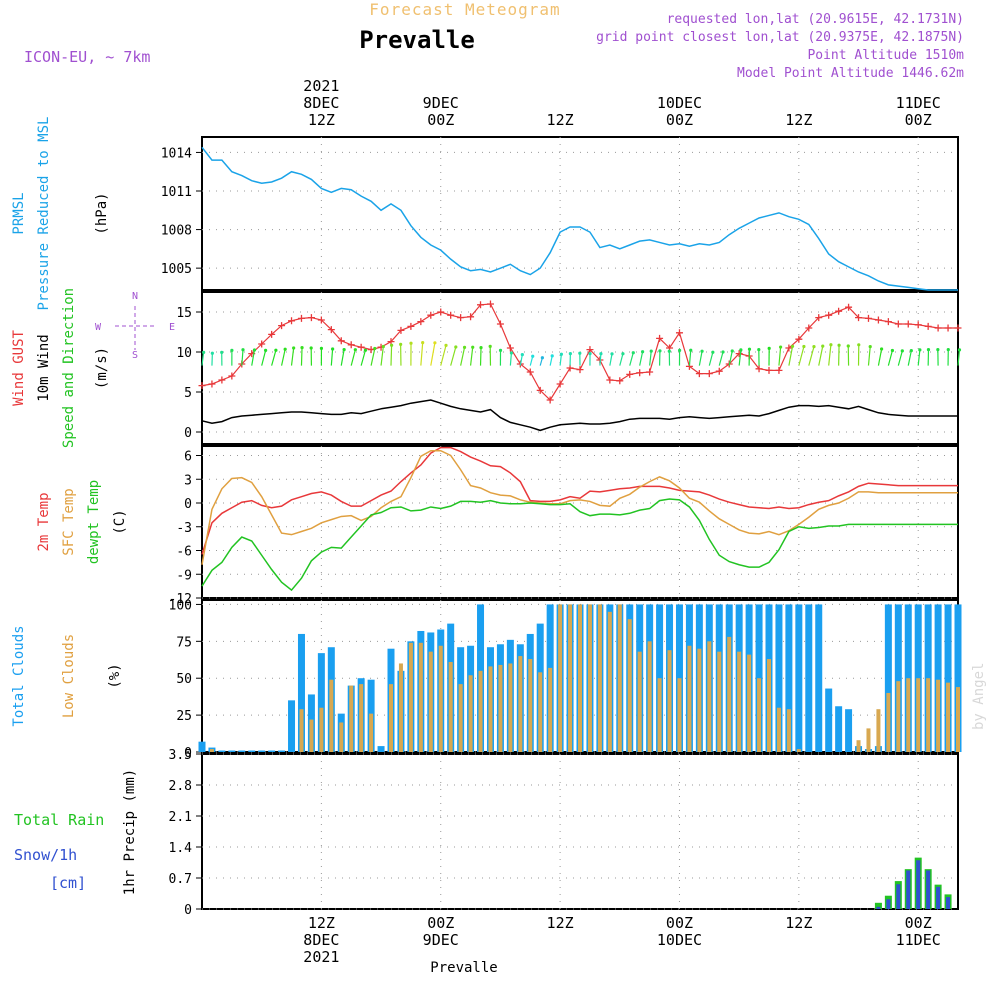  I want to click on y-tick-label: 2.1, so click(180, 817).